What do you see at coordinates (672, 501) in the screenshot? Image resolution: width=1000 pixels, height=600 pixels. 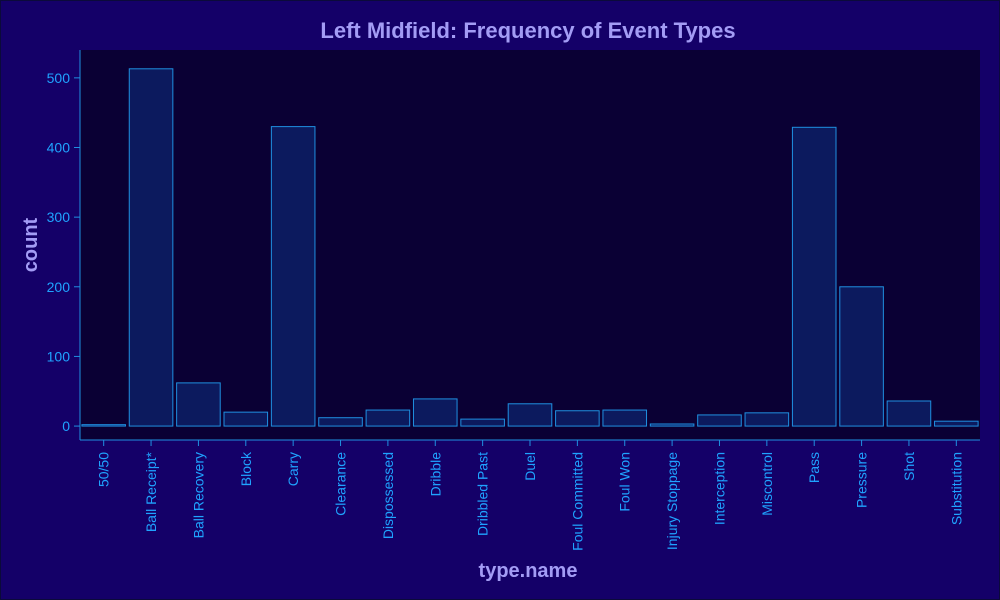 I see `x-tick-label: Injury Stoppage` at bounding box center [672, 501].